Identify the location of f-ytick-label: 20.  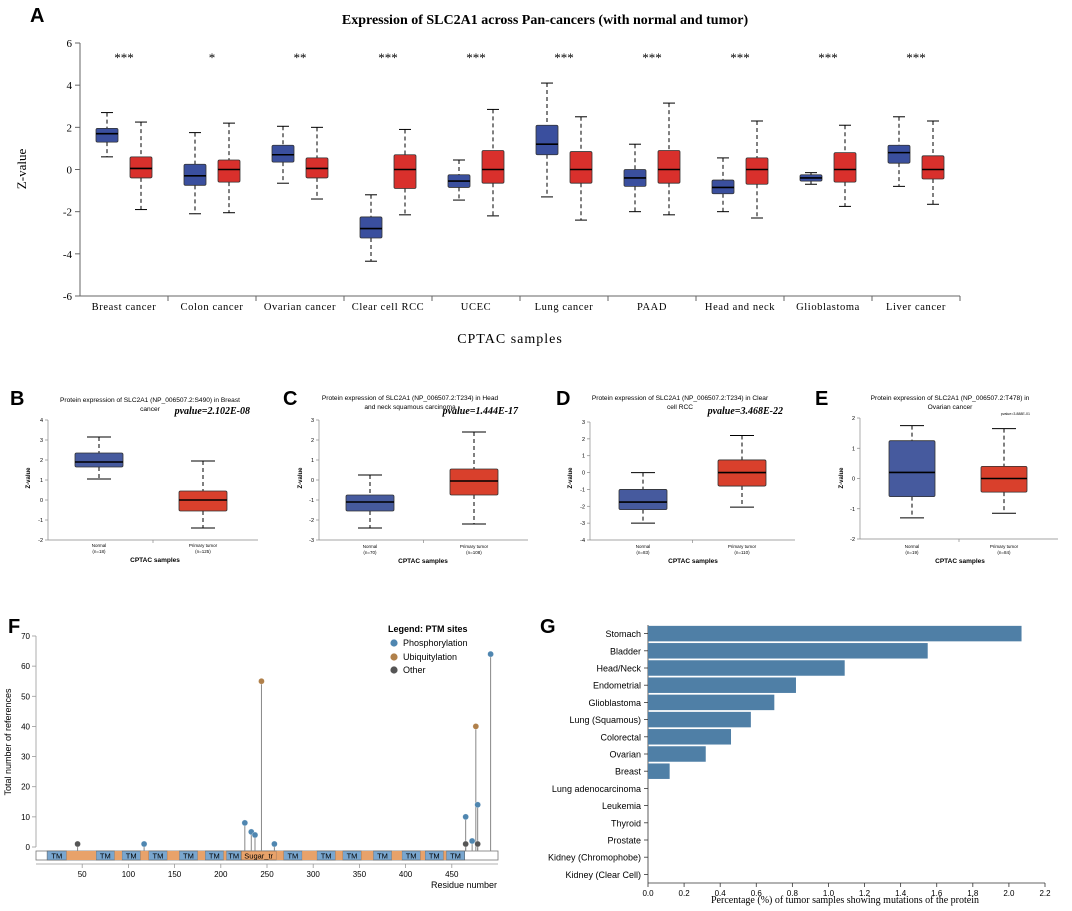
(25, 787).